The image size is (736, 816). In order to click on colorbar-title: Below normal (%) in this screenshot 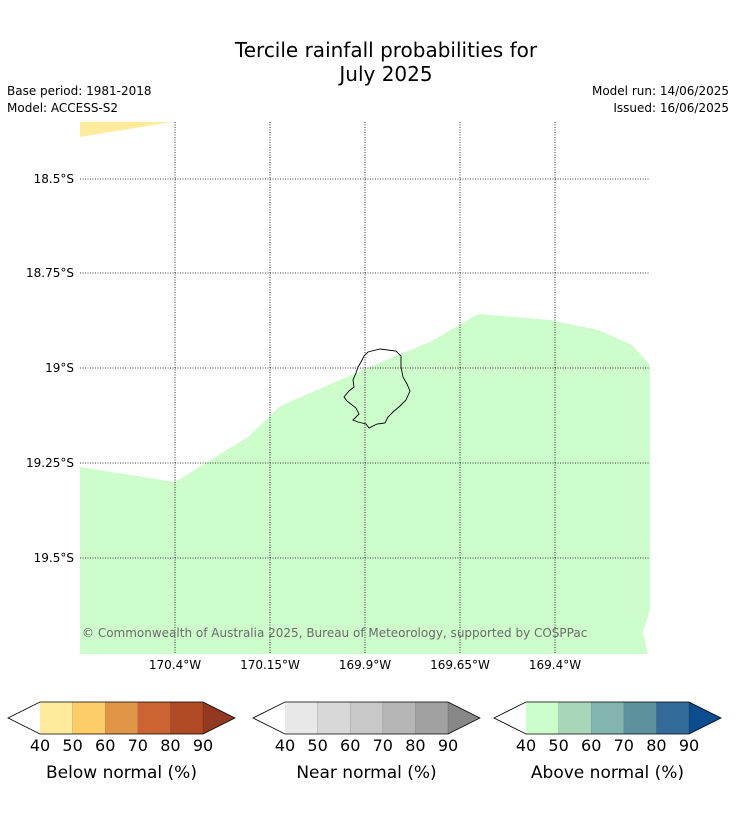, I will do `click(121, 773)`.